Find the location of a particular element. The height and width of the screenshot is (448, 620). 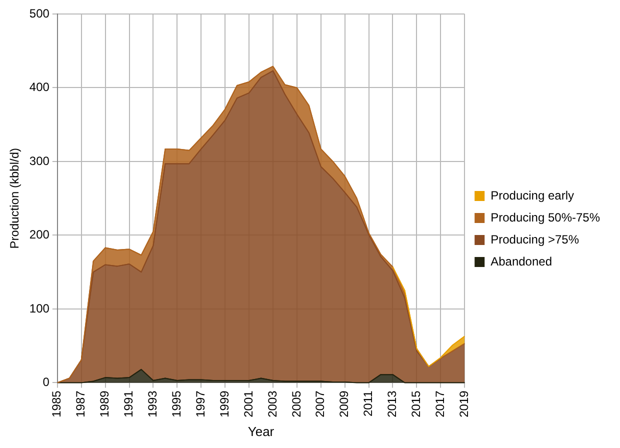

x-tick-label: 2011 is located at coordinates (368, 403).